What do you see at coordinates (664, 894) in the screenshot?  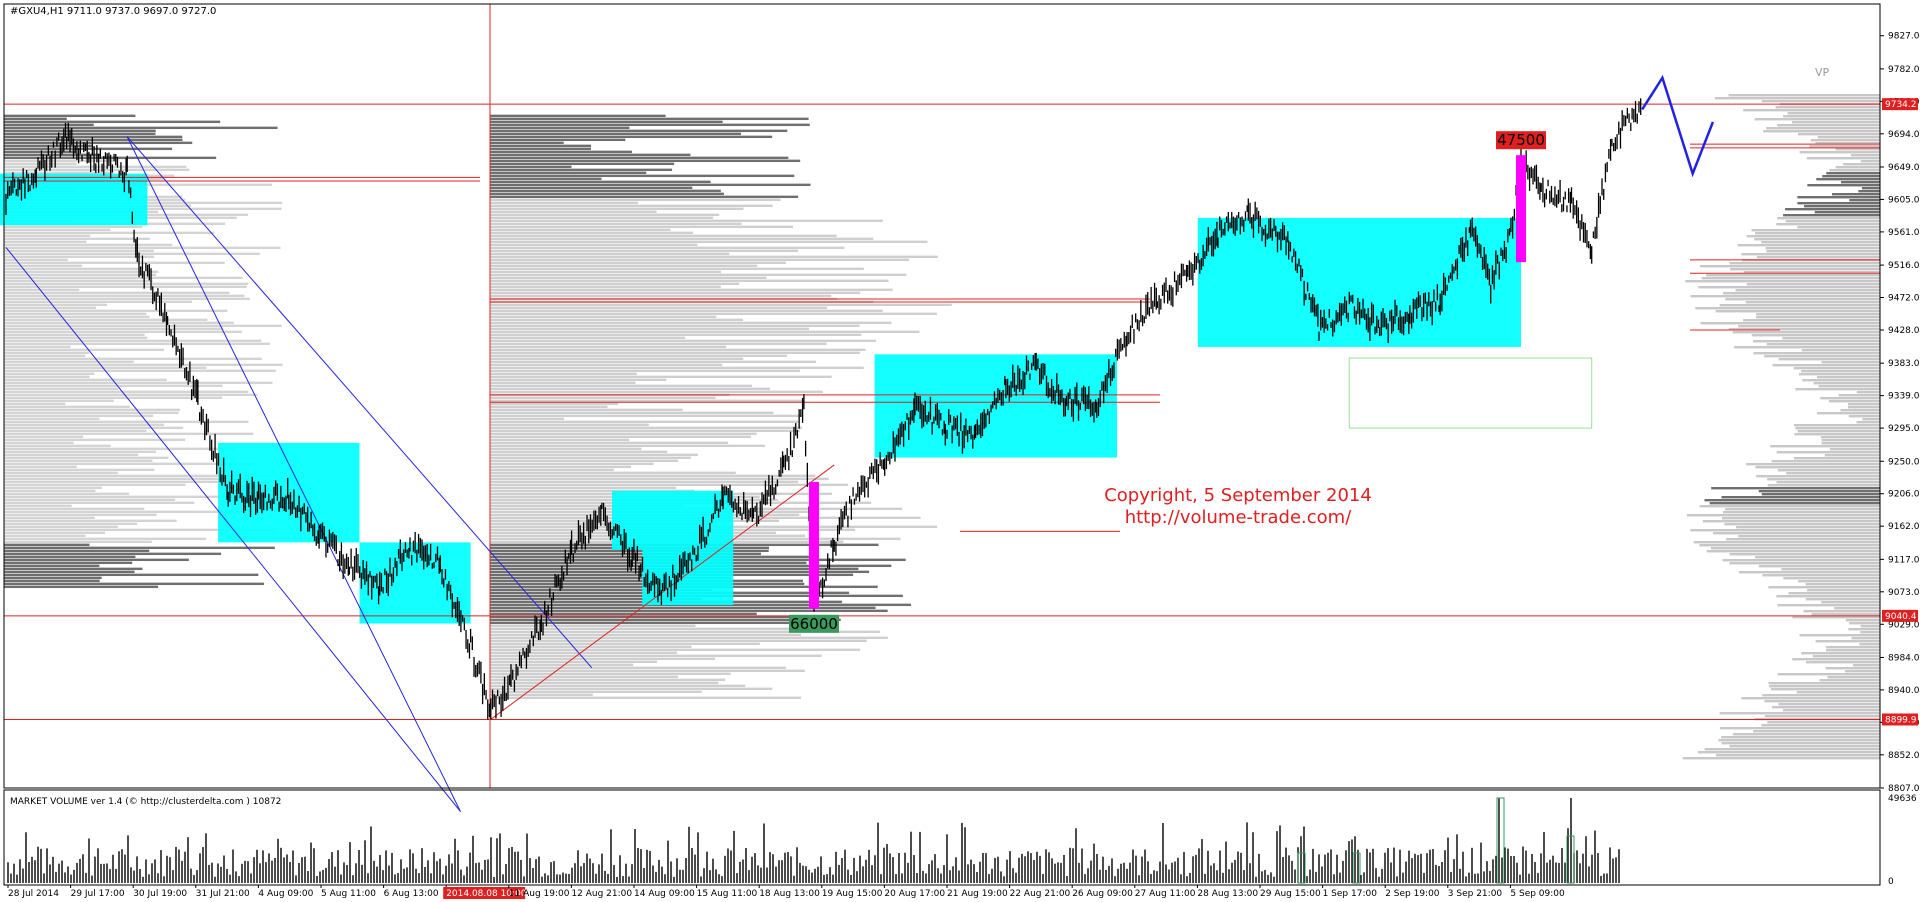 I see `x-tick-label: 14 Aug 09:00` at bounding box center [664, 894].